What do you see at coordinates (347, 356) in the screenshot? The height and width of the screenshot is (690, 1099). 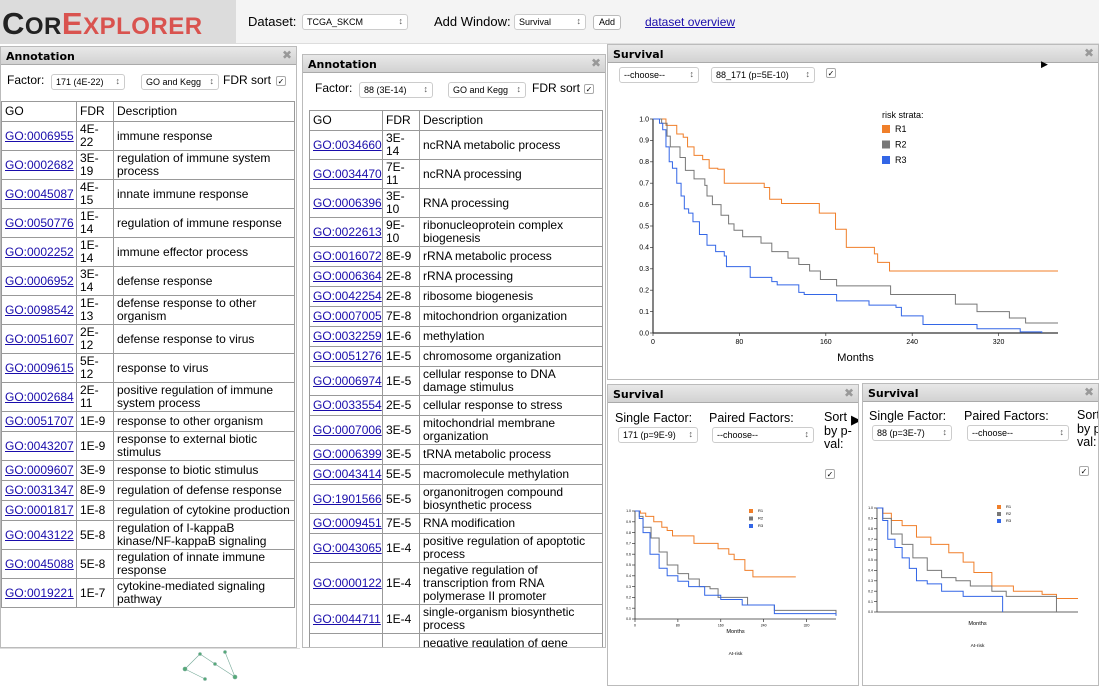 I see `go-term-link: GO:0051276` at bounding box center [347, 356].